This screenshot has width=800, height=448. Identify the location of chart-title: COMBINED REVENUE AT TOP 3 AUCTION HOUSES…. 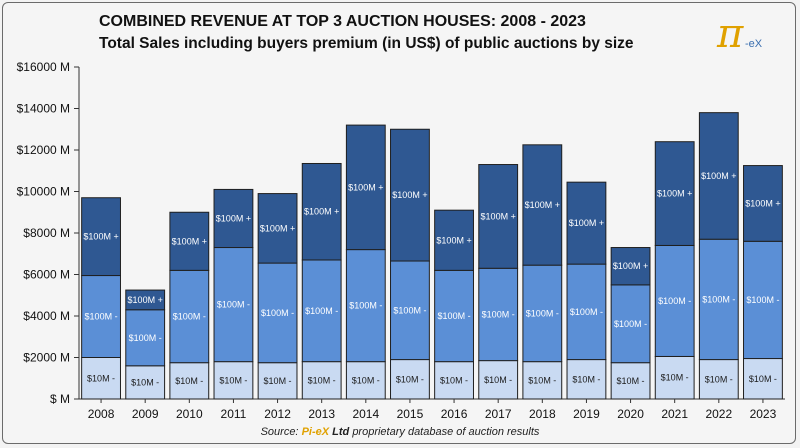
(342, 21).